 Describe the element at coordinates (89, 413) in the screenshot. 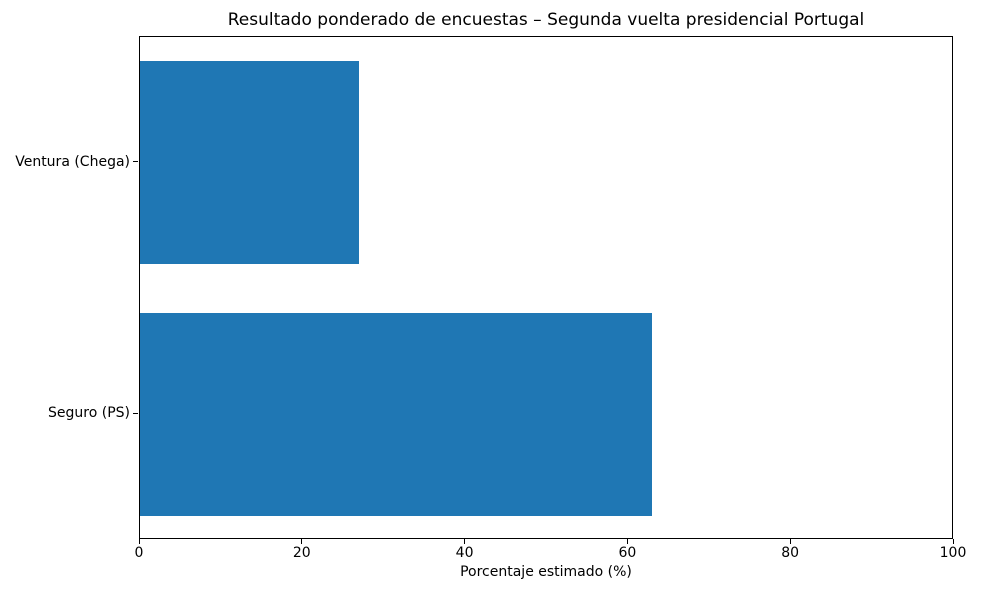

I see `y-tick-label: Seguro (PS)` at that location.